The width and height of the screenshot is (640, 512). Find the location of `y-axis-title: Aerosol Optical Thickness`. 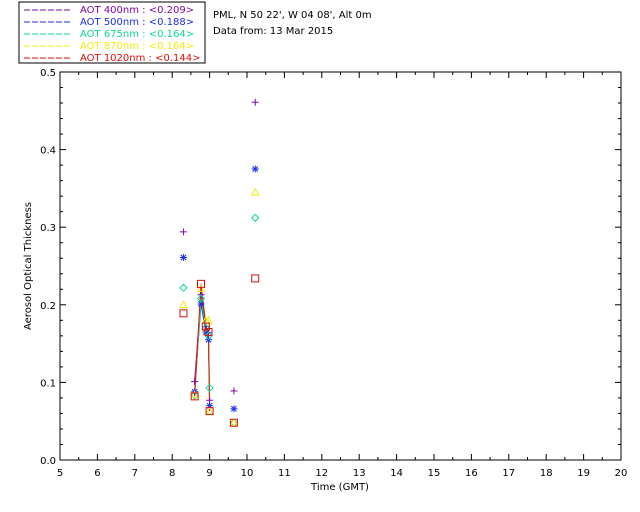

y-axis-title: Aerosol Optical Thickness is located at coordinates (28, 266).